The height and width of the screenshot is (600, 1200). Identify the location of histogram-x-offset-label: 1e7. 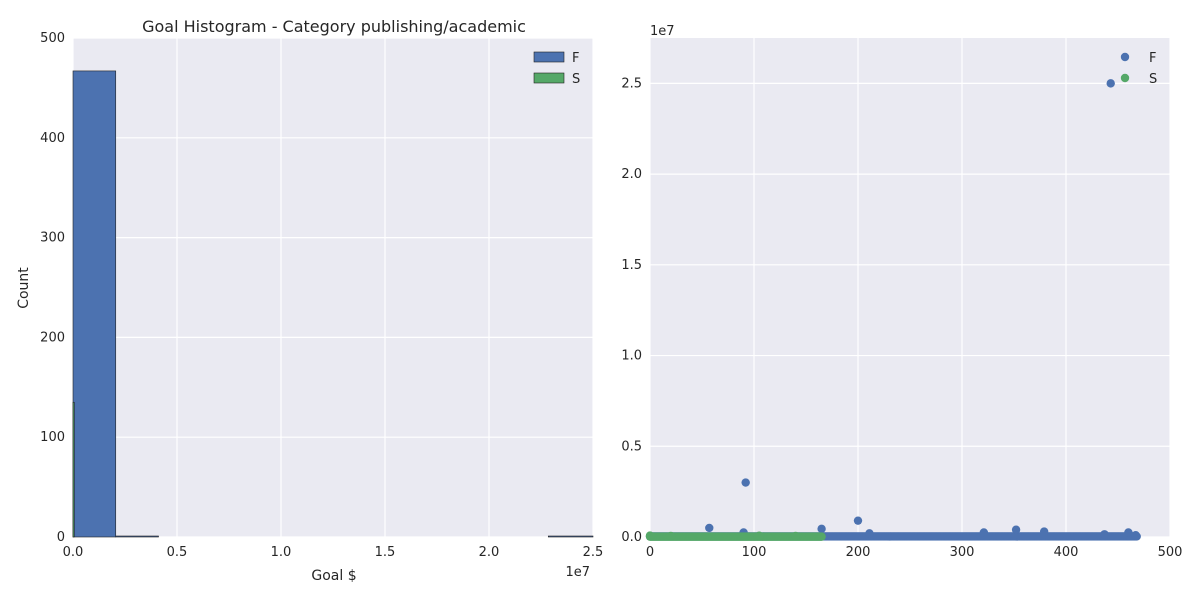
(577, 572).